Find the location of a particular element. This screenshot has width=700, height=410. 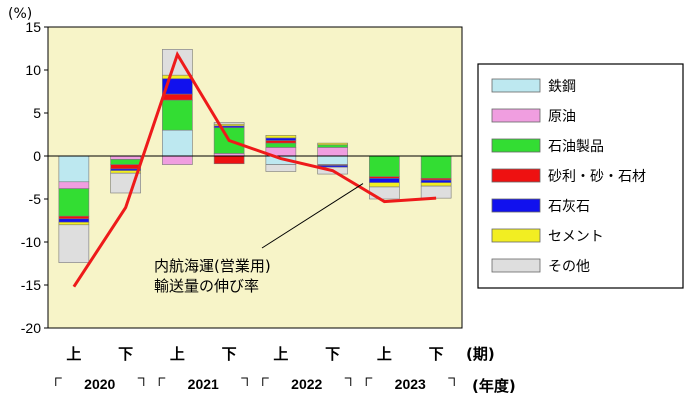

y-tick-label: -15 is located at coordinates (31, 285).